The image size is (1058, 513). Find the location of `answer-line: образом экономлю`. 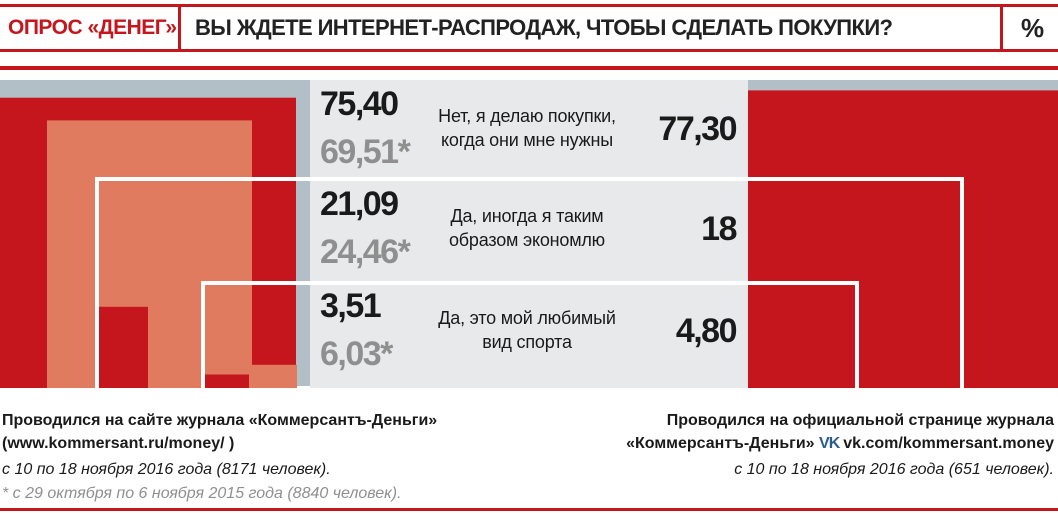

answer-line: образом экономлю is located at coordinates (527, 240).